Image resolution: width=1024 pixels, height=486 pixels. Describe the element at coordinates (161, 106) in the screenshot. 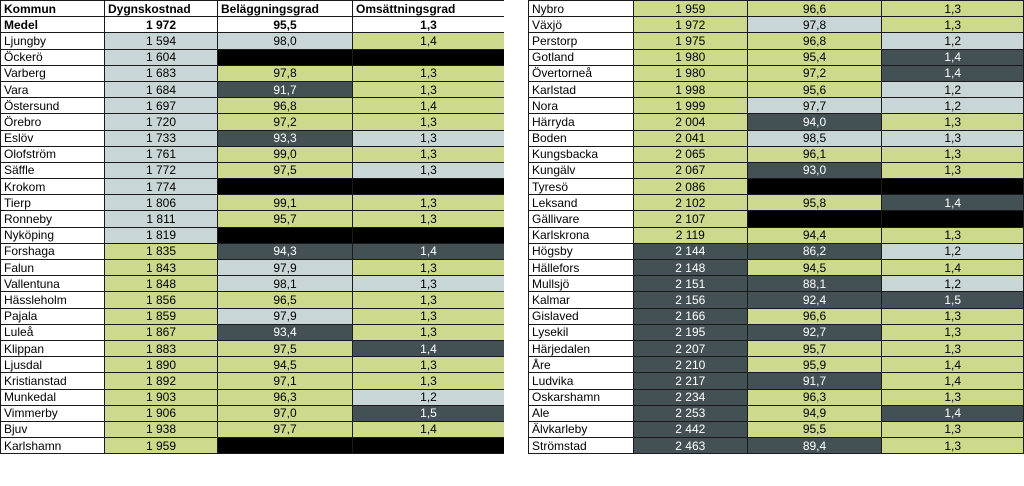

I see `dygnskostnad-cell: 1 697` at that location.